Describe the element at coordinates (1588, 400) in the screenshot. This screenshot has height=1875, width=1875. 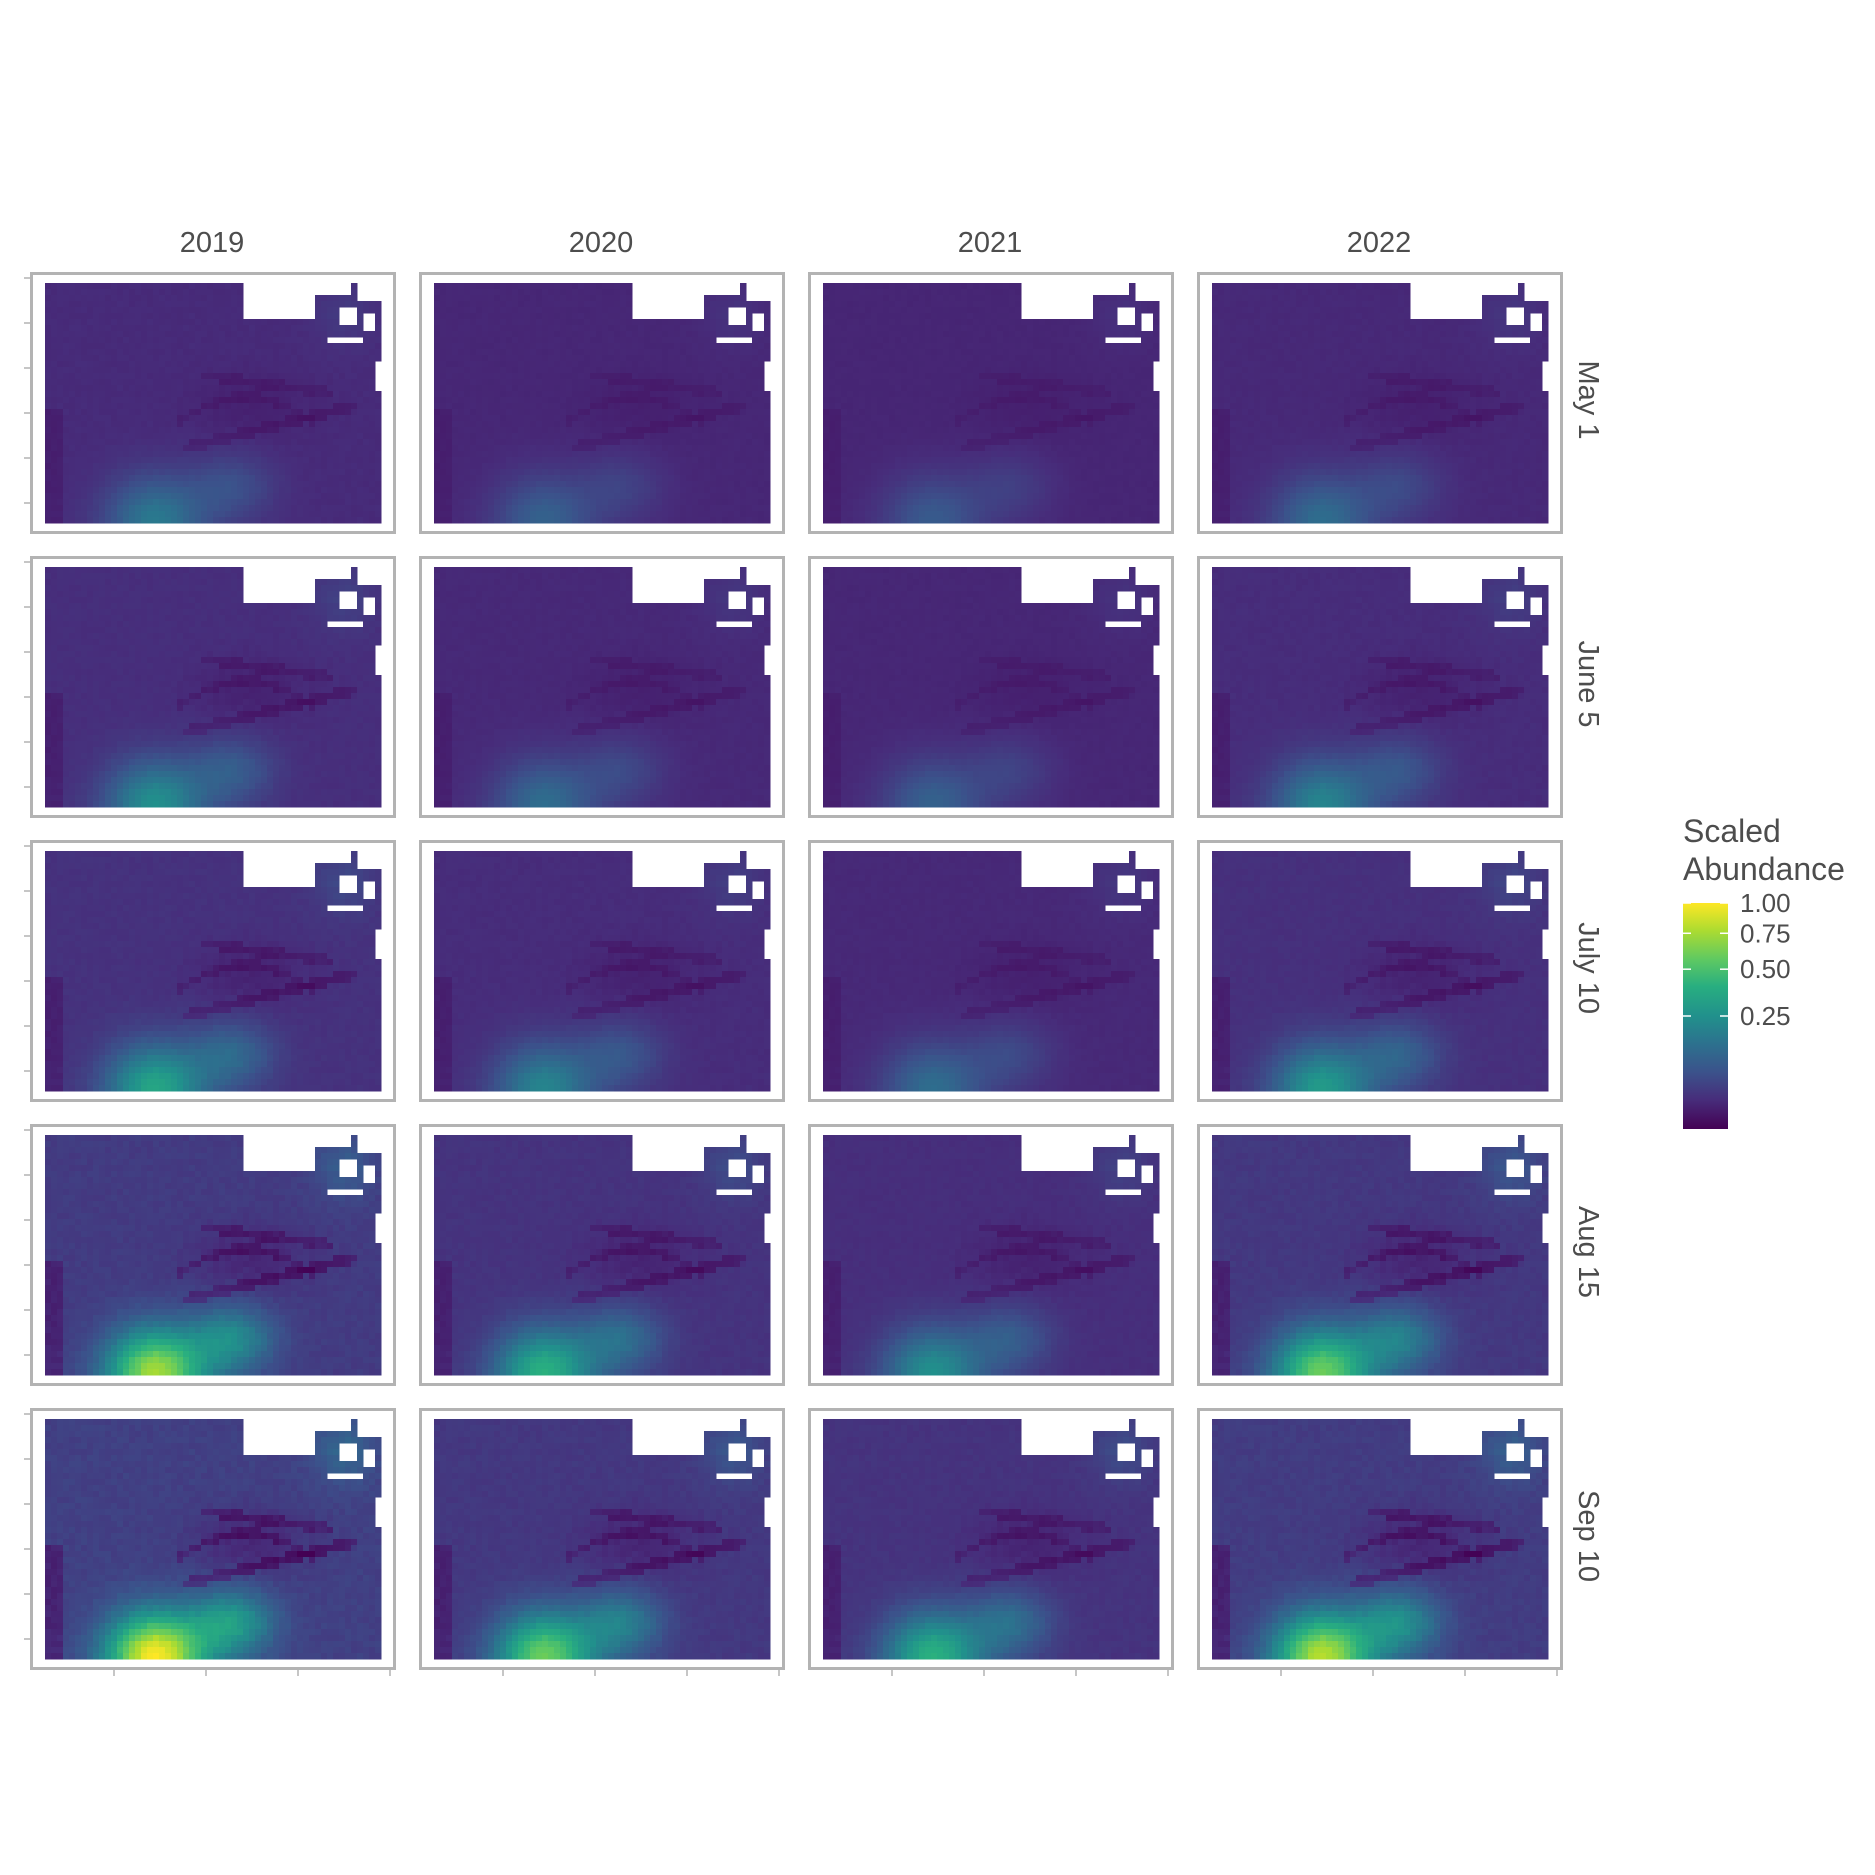
I see `facet-row-label-may-1: May 1` at that location.